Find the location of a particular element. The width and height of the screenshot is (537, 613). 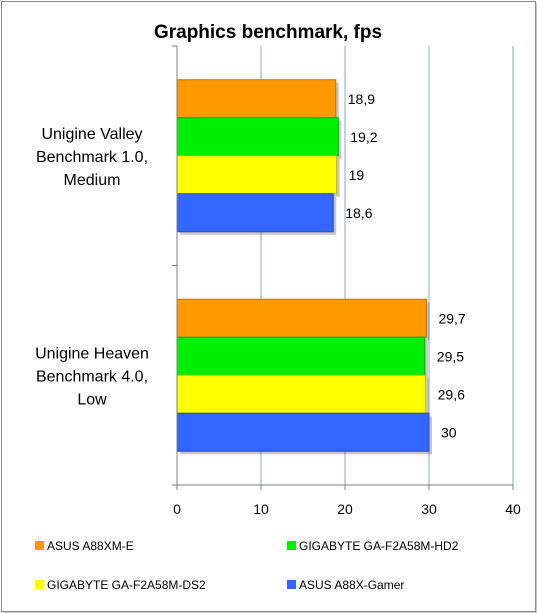

data-label: 18,6 is located at coordinates (358, 213).